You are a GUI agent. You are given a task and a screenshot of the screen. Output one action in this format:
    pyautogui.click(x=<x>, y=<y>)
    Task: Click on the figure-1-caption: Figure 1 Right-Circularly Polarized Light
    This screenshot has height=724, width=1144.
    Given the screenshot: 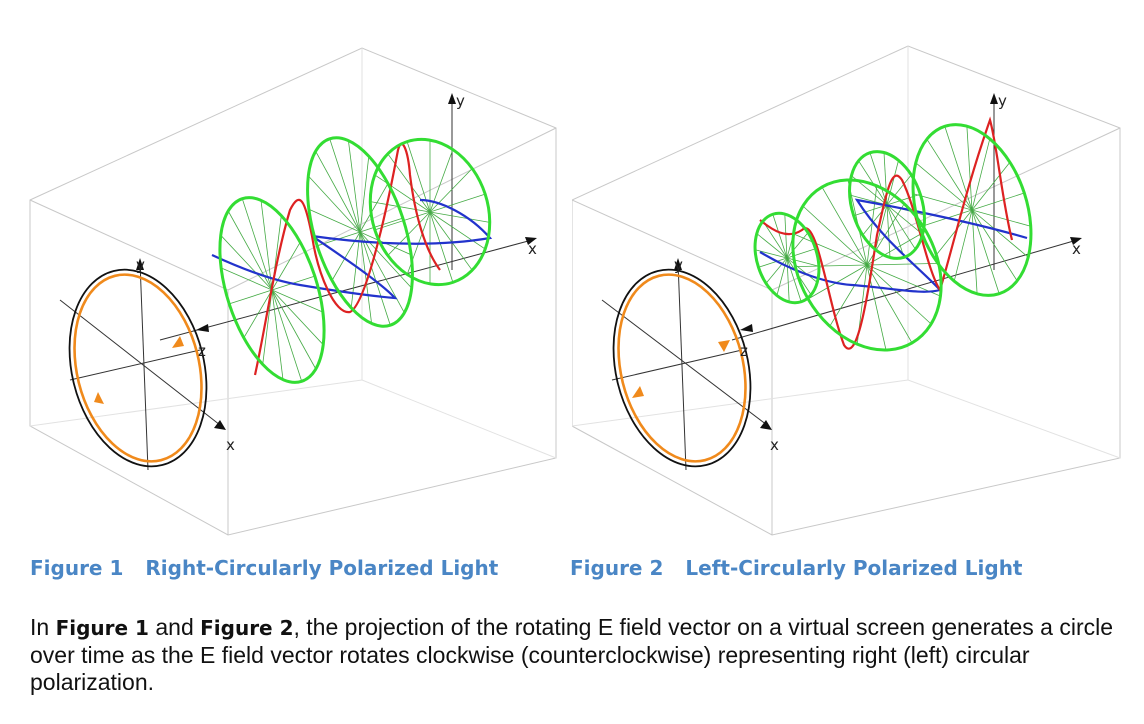 What is the action you would take?
    pyautogui.click(x=264, y=568)
    